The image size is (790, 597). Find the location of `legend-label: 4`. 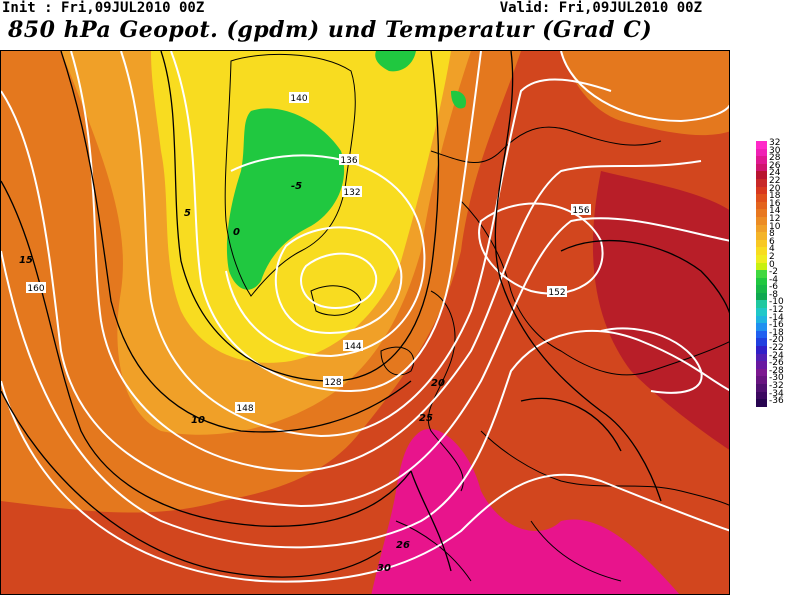

legend-label: 4 is located at coordinates (772, 249).